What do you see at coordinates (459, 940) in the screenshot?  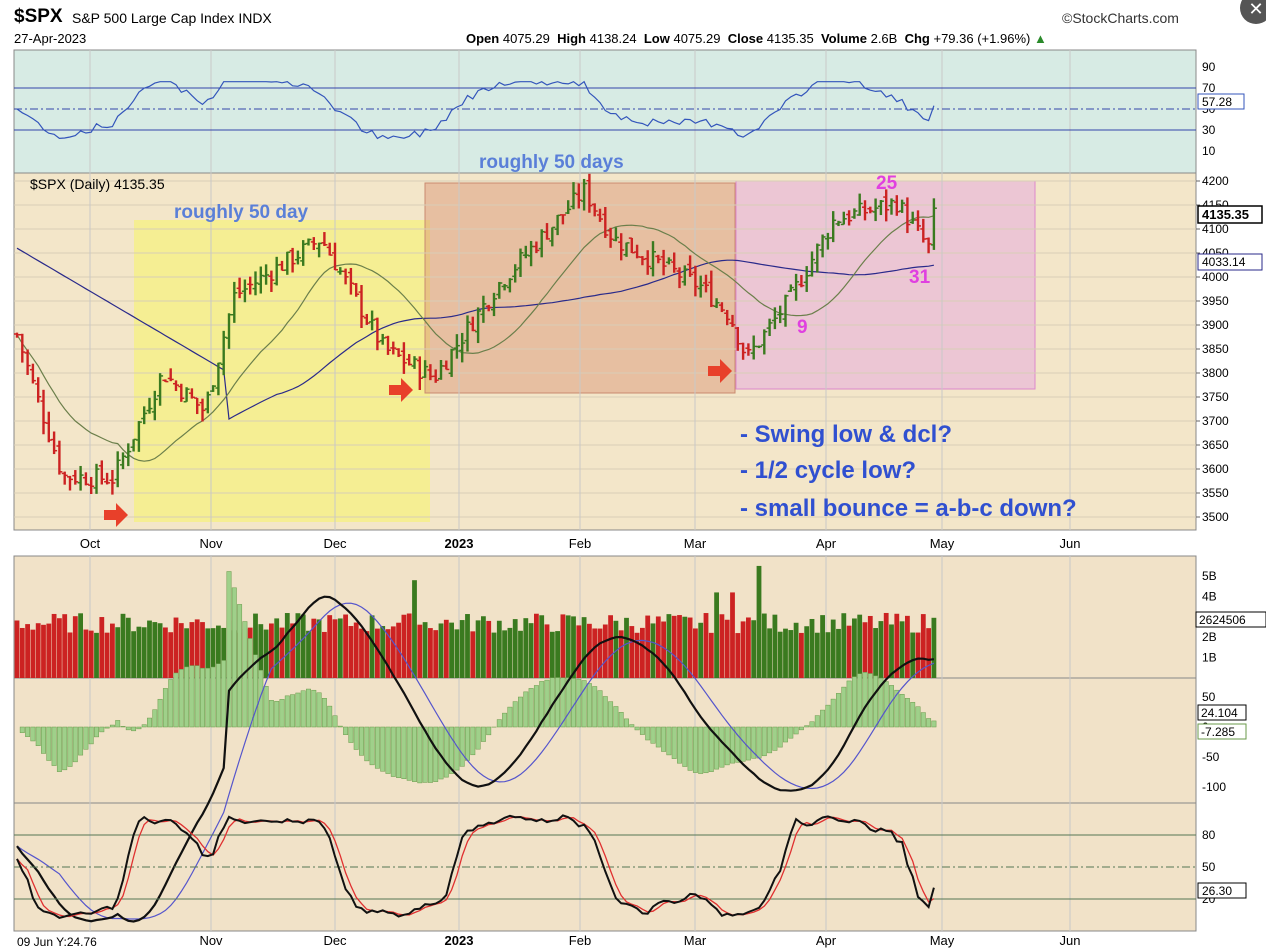 I see `month-label-bottom: 2023` at bounding box center [459, 940].